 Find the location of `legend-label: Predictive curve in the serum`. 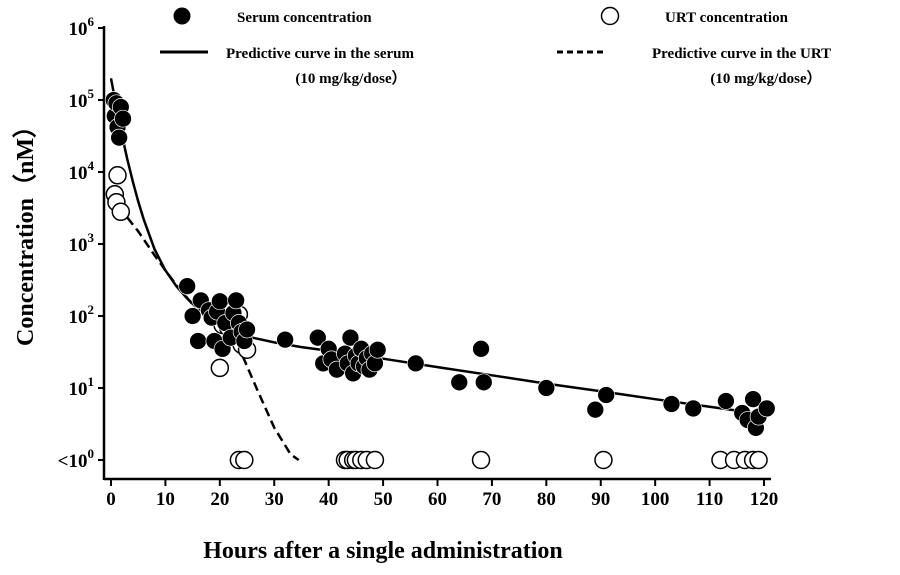

legend-label: Predictive curve in the serum is located at coordinates (320, 54).